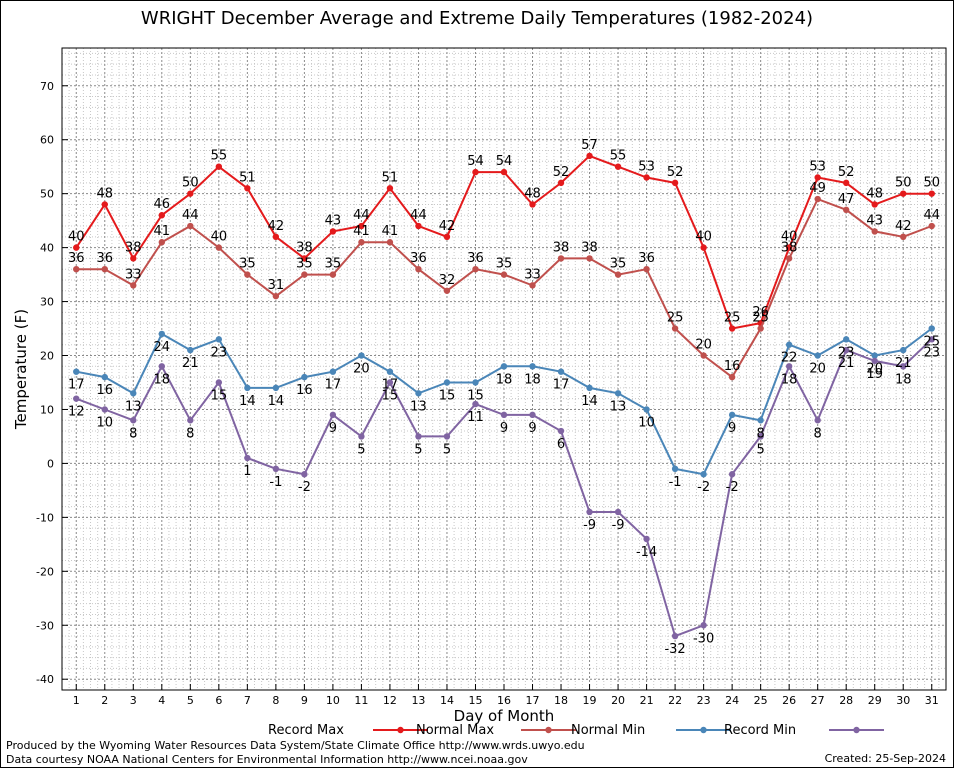 This screenshot has height=768, width=954. Describe the element at coordinates (361, 369) in the screenshot. I see `normal-min-data-label: 20` at that location.